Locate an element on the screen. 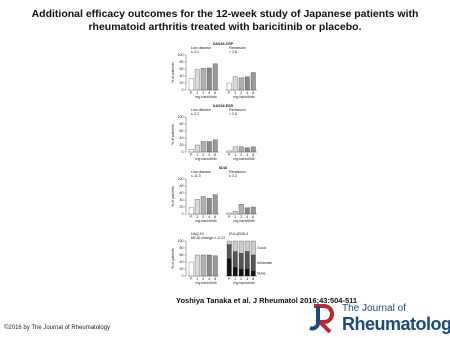 The height and width of the screenshot is (338, 450). group-label: HAQ-DI is located at coordinates (197, 234).